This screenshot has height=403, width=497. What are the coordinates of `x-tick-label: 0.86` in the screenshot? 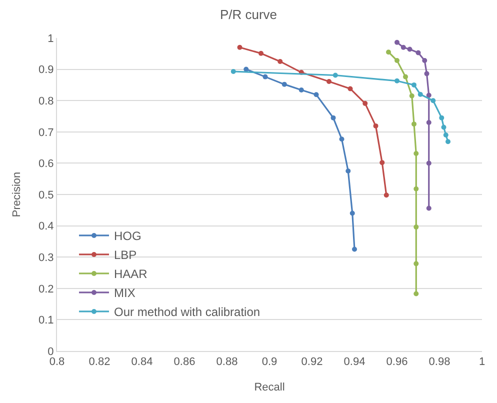 It's located at (185, 362).